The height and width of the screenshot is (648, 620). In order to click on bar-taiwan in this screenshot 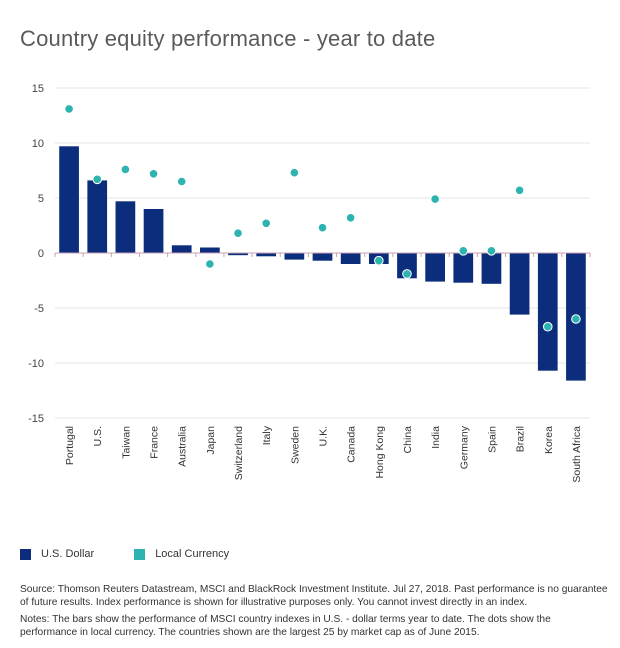, I will do `click(125, 227)`.